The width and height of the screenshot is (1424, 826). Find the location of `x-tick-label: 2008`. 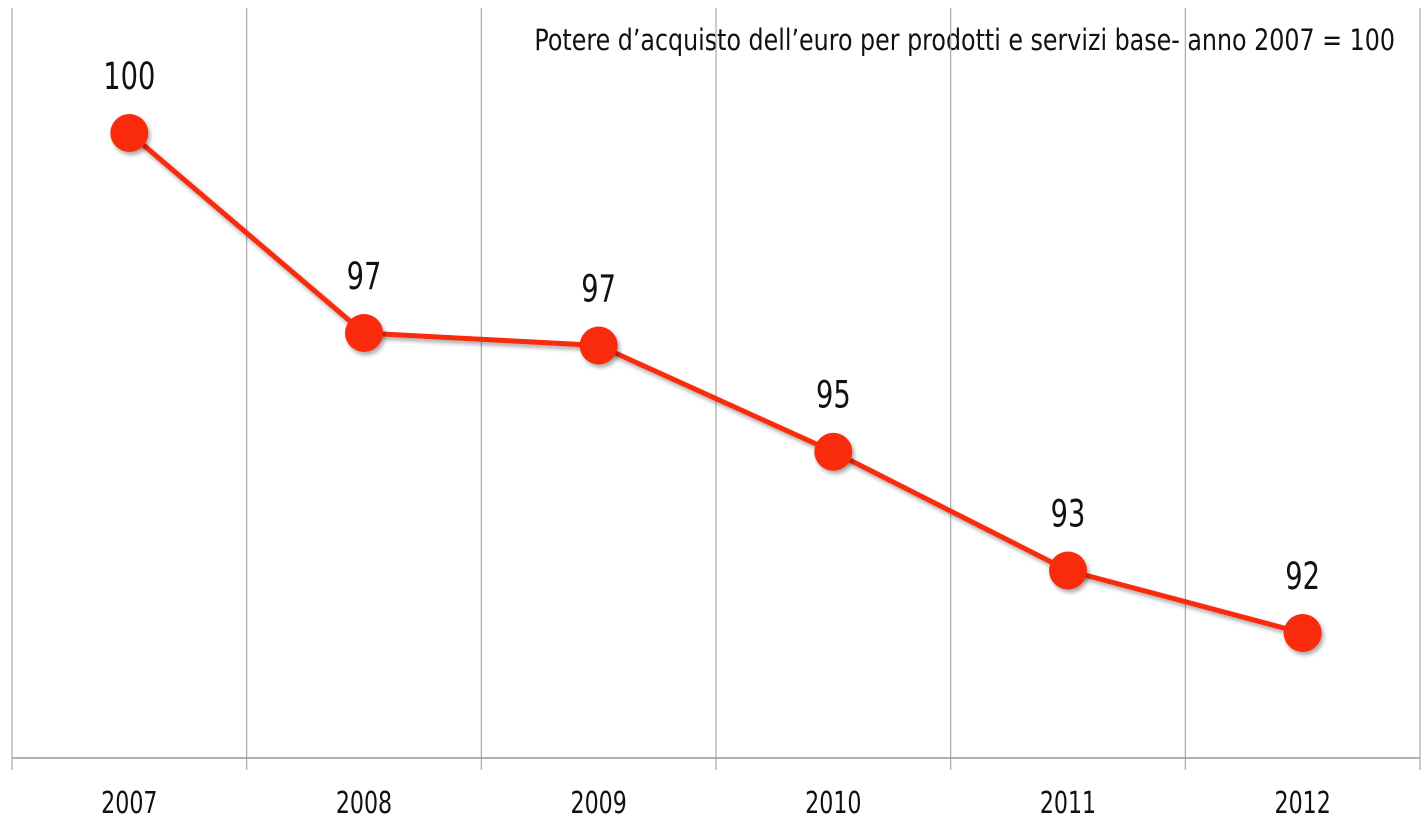

x-tick-label: 2008 is located at coordinates (364, 804).